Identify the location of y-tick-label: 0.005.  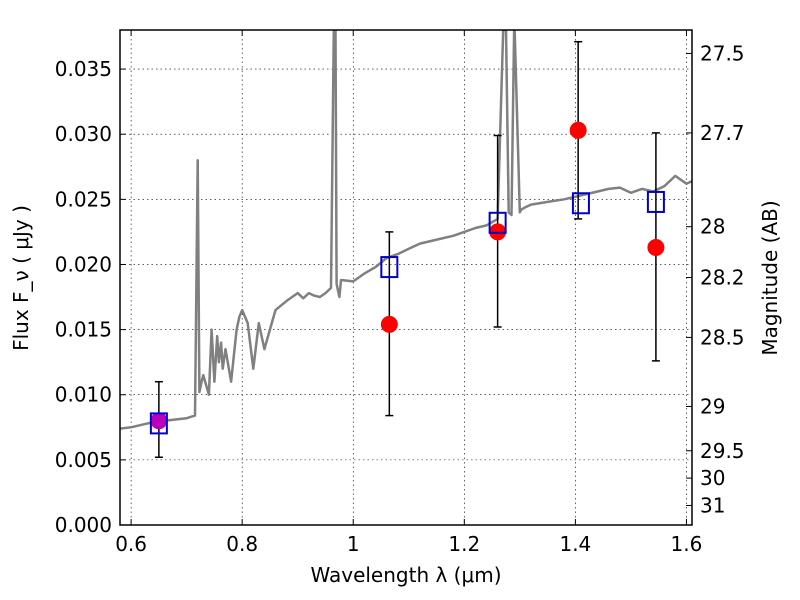
(83, 460).